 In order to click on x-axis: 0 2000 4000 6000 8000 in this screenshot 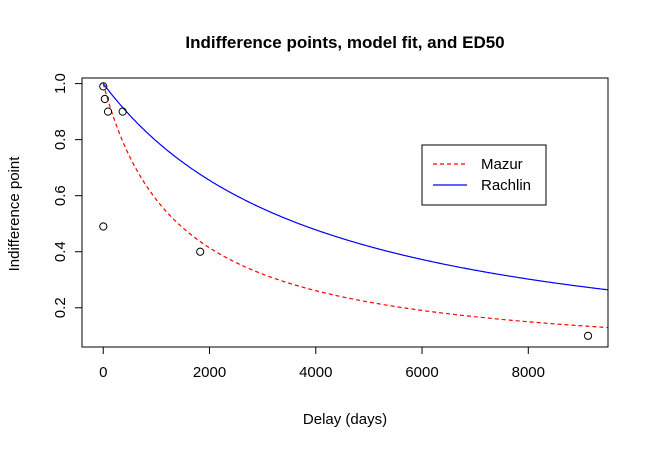, I will do `click(322, 363)`.